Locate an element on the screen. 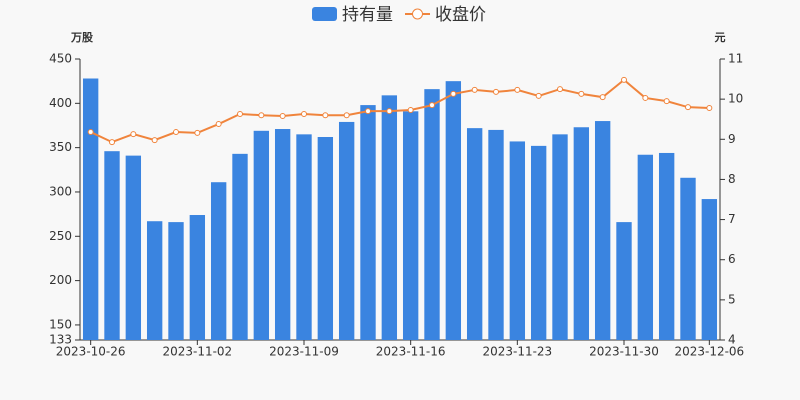 This screenshot has width=800, height=400. legend-swatch is located at coordinates (324, 14).